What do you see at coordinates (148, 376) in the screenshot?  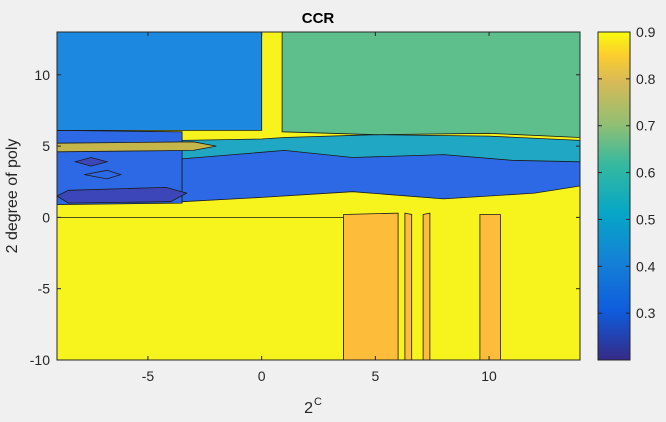 I see `x-tick-label: -5` at bounding box center [148, 376].